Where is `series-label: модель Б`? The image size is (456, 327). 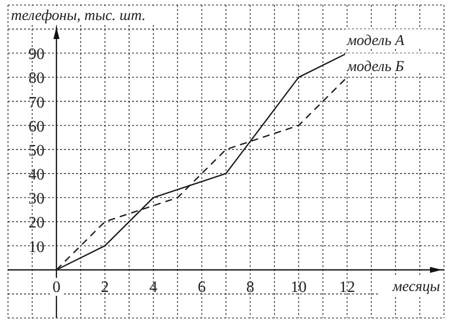
series-label: модель Б is located at coordinates (375, 67).